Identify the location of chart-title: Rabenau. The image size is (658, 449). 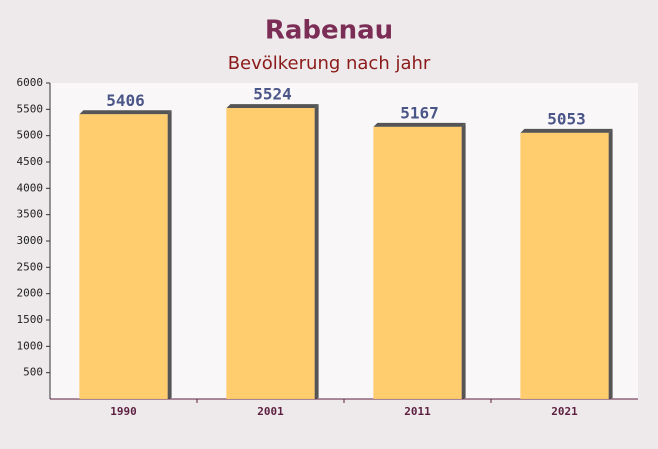
(329, 31).